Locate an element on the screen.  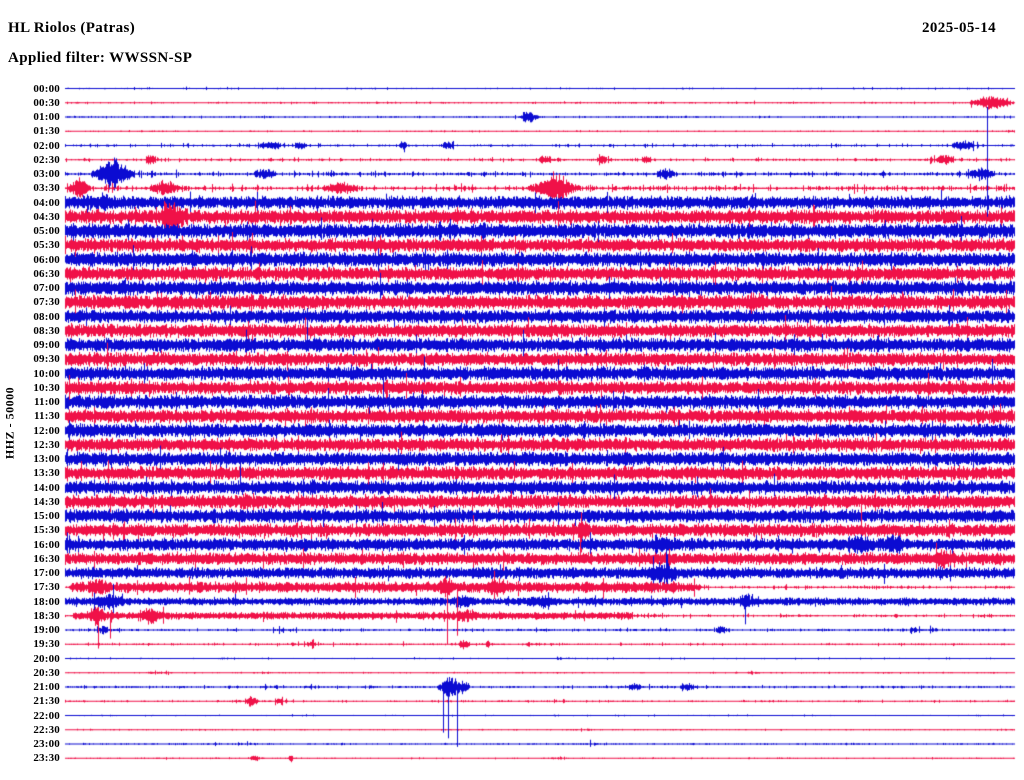
time-label: 21:30 is located at coordinates (46, 701).